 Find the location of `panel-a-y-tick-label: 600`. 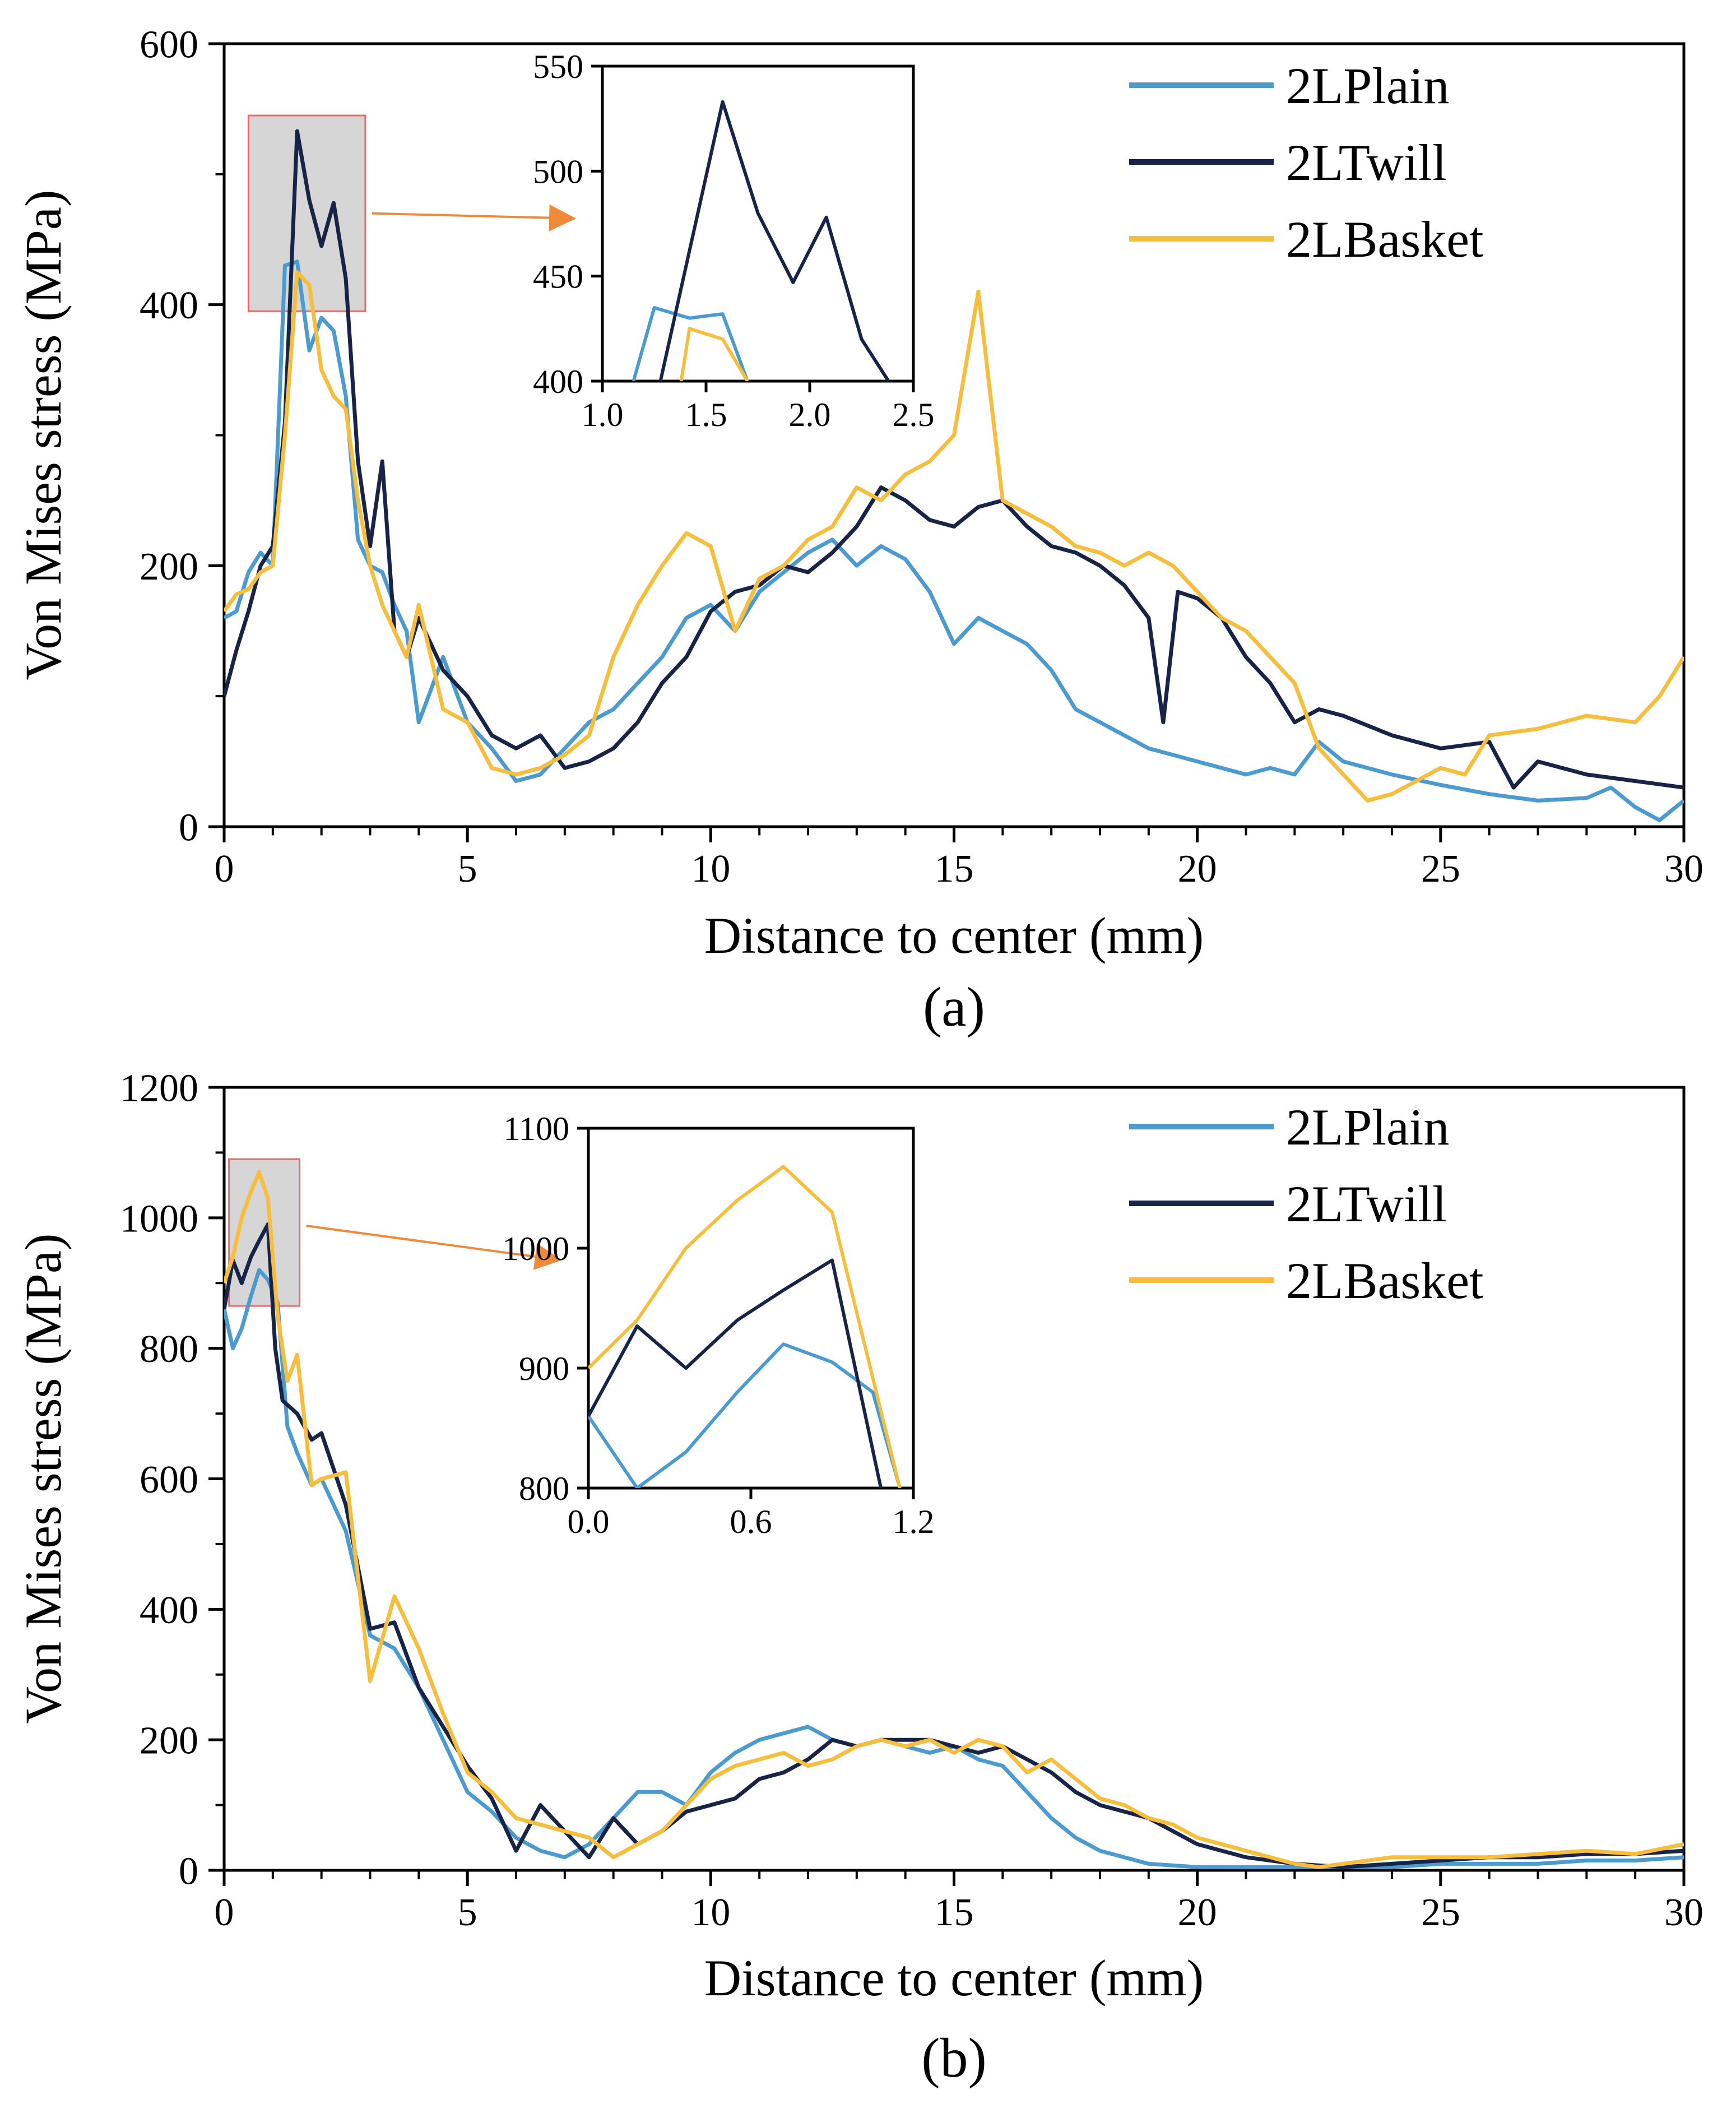

panel-a-y-tick-label: 600 is located at coordinates (169, 45).